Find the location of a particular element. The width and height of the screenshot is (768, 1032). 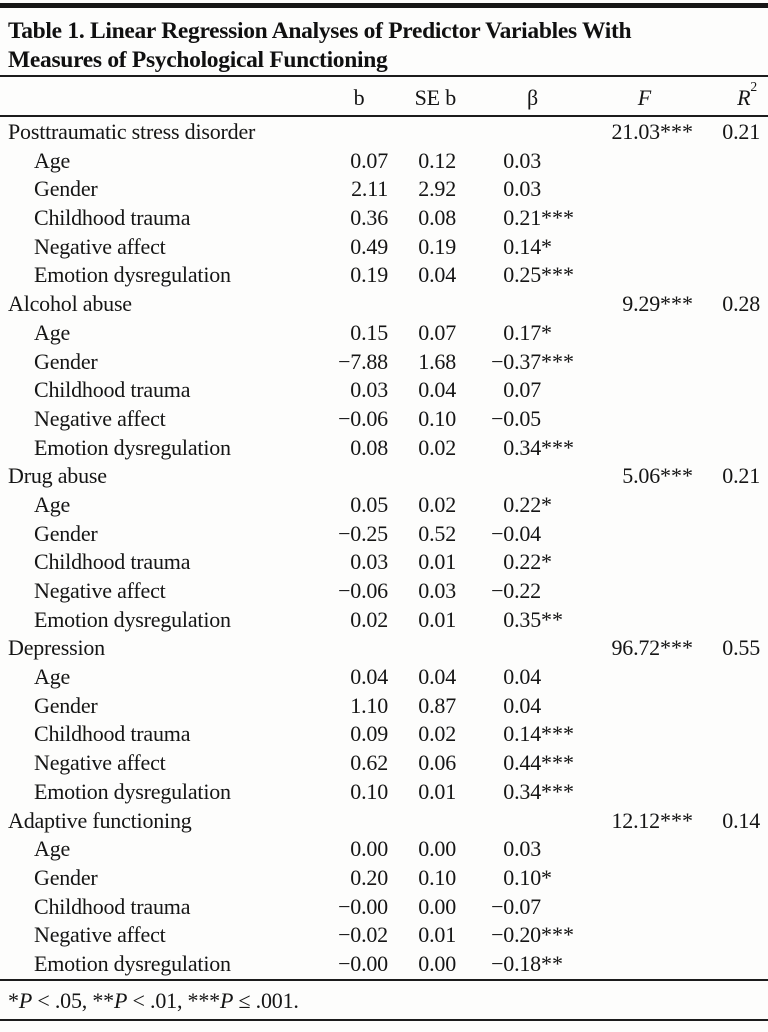

predictor-row: Age 0.15 0.07 0.17 * is located at coordinates (384, 333).